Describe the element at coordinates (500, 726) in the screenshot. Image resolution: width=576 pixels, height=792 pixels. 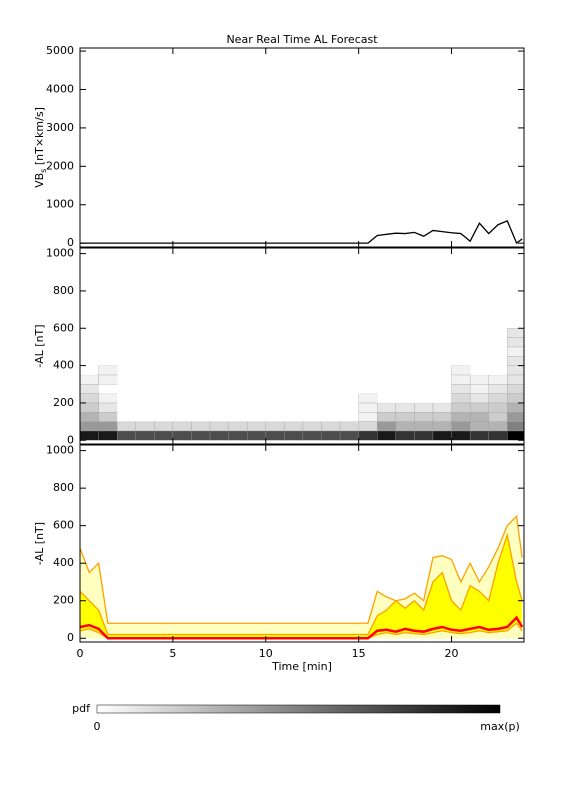
I see `colorbar-max: max(p)` at that location.